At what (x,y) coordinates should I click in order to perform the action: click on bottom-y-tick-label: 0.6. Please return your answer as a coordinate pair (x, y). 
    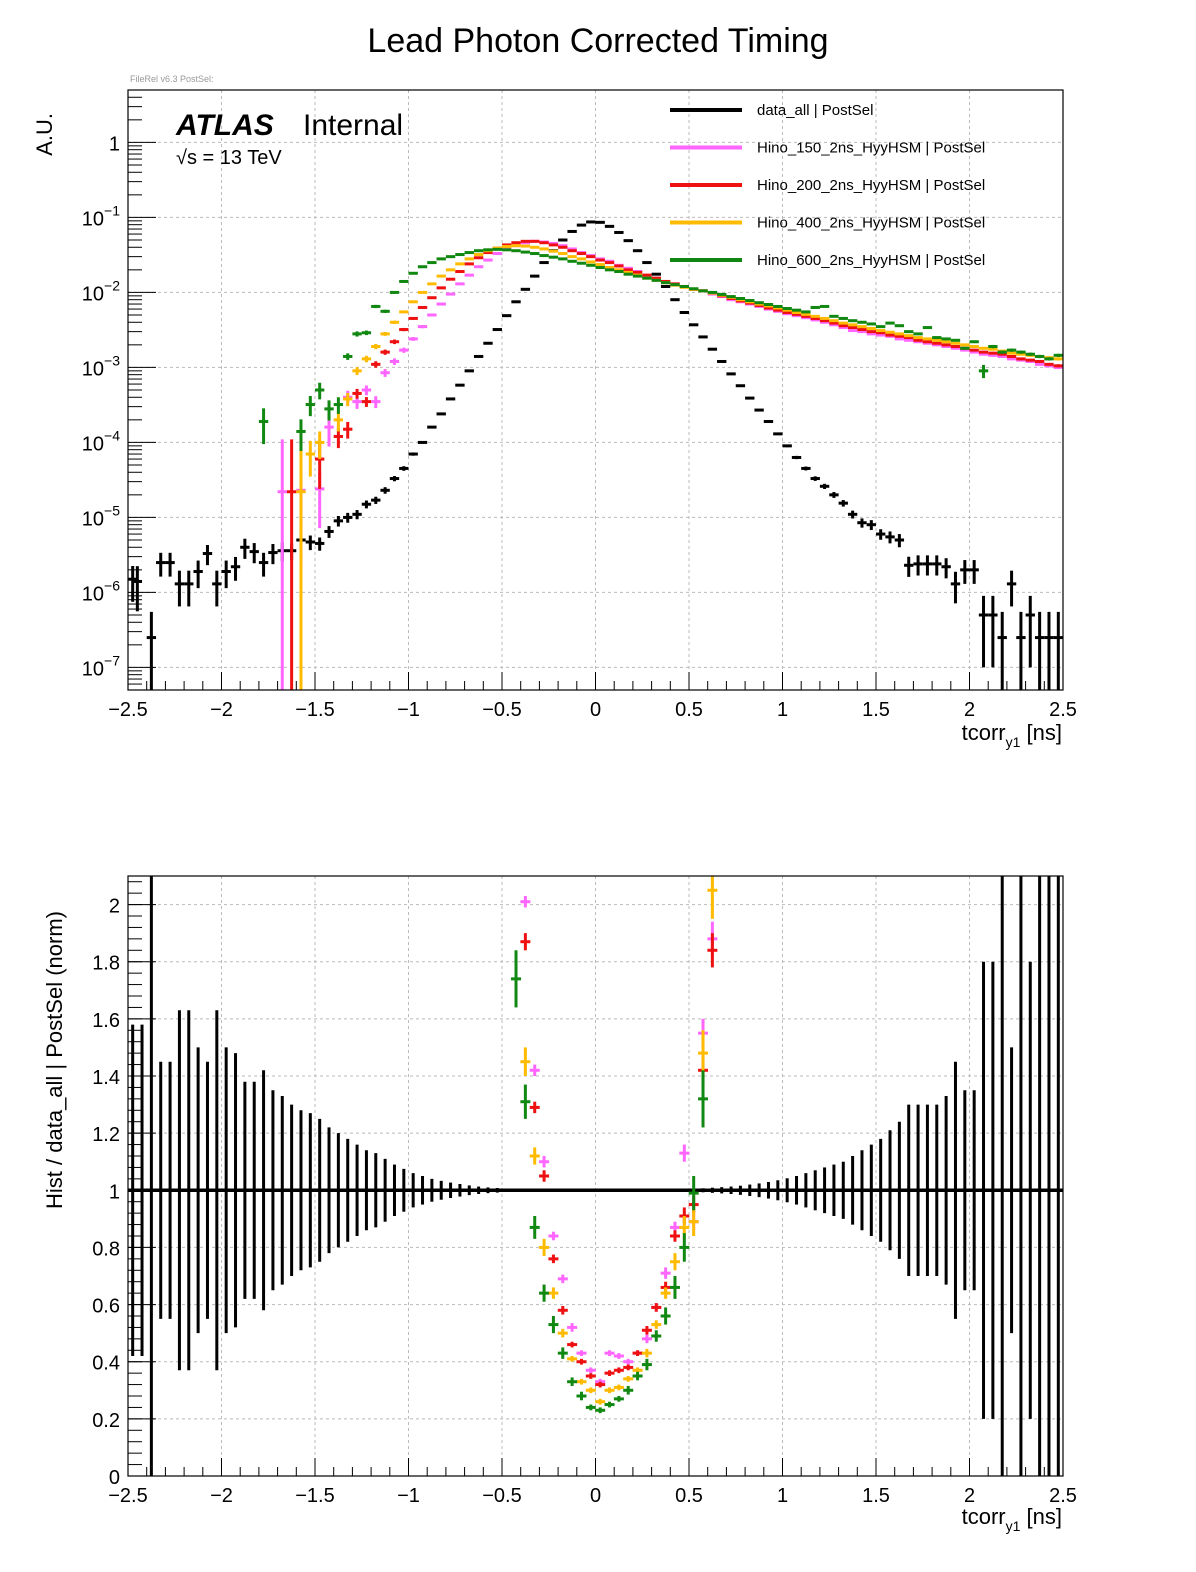
    Looking at the image, I should click on (106, 1307).